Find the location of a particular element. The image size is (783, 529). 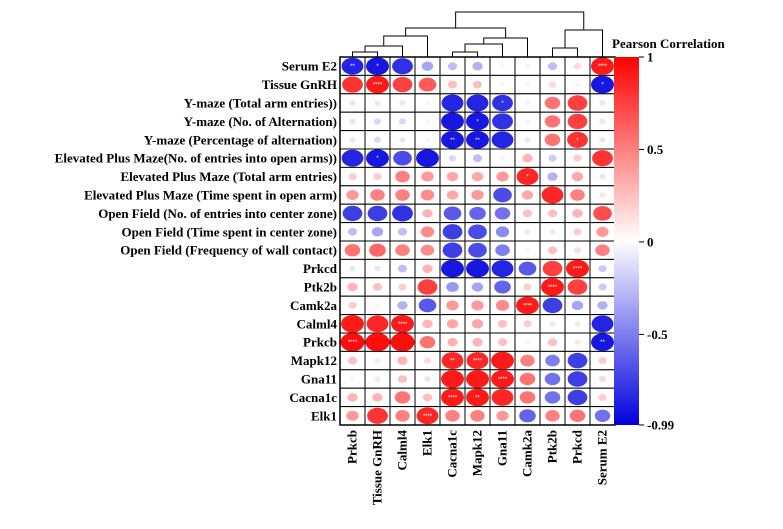

row-label: Calml4 is located at coordinates (317, 323).